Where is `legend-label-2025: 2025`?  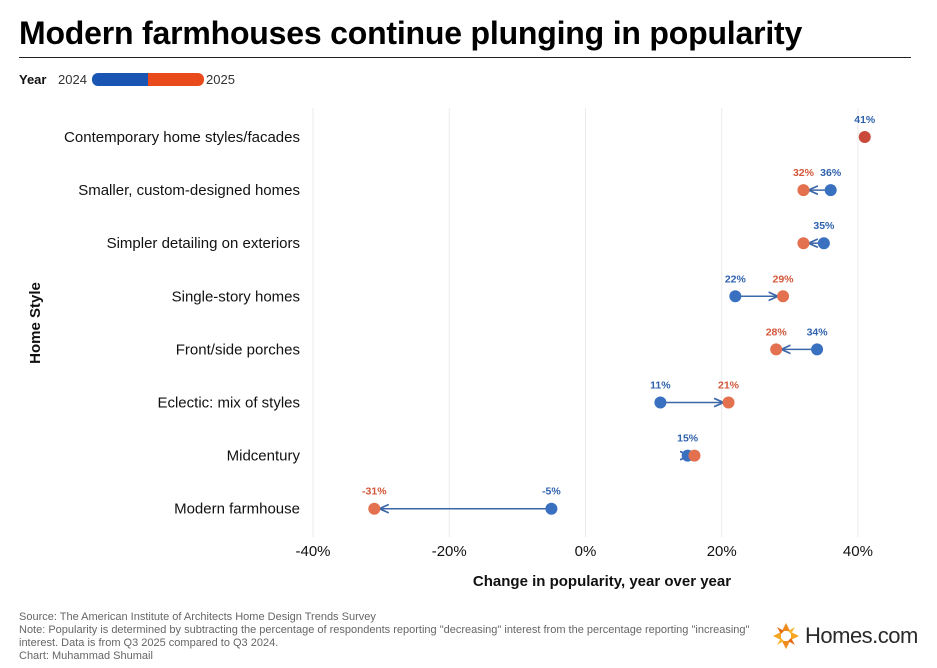 legend-label-2025: 2025 is located at coordinates (220, 79).